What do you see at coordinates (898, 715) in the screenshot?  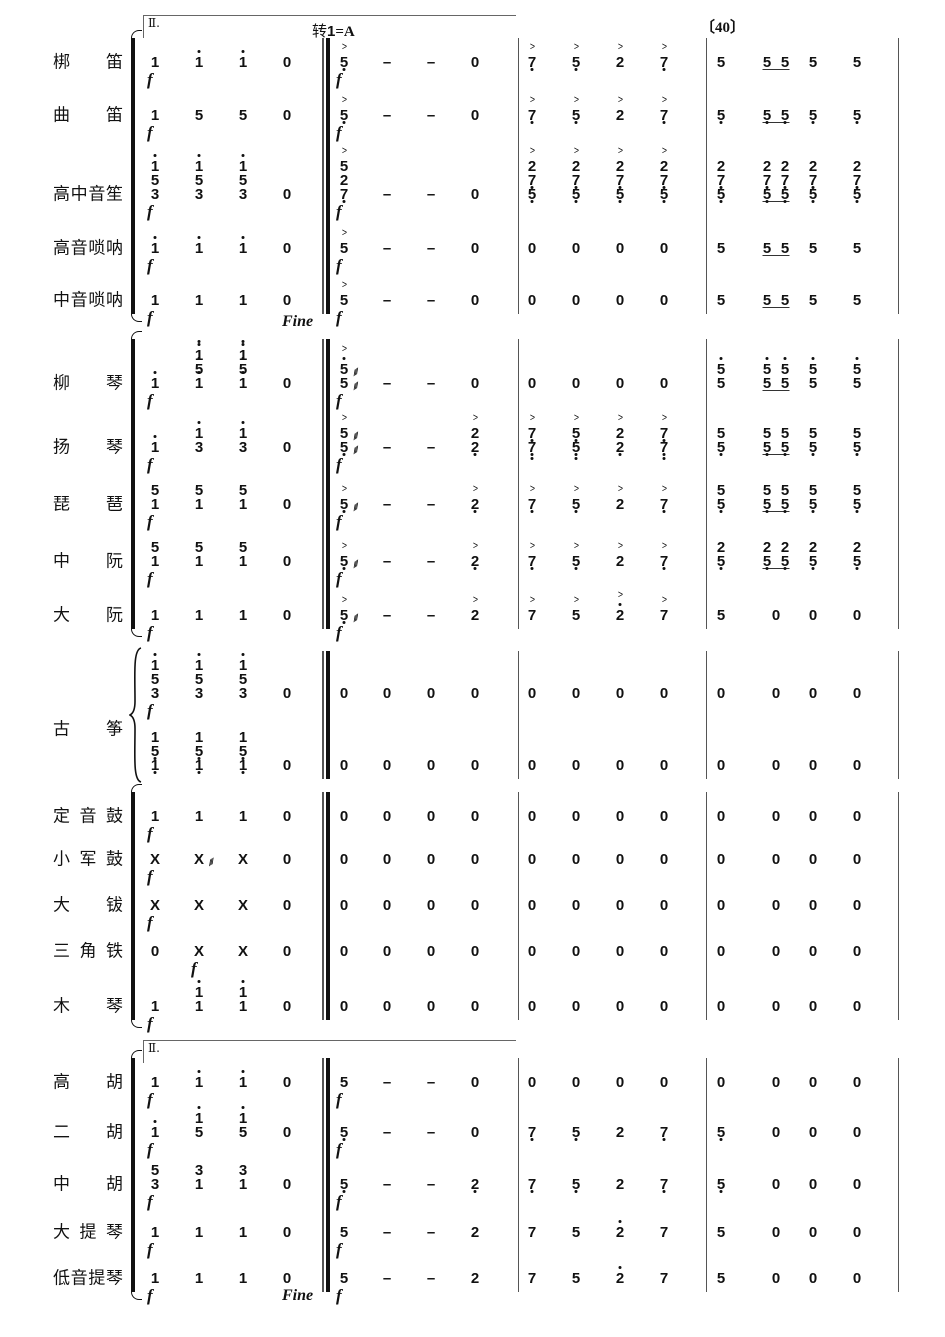 I see `barline` at bounding box center [898, 715].